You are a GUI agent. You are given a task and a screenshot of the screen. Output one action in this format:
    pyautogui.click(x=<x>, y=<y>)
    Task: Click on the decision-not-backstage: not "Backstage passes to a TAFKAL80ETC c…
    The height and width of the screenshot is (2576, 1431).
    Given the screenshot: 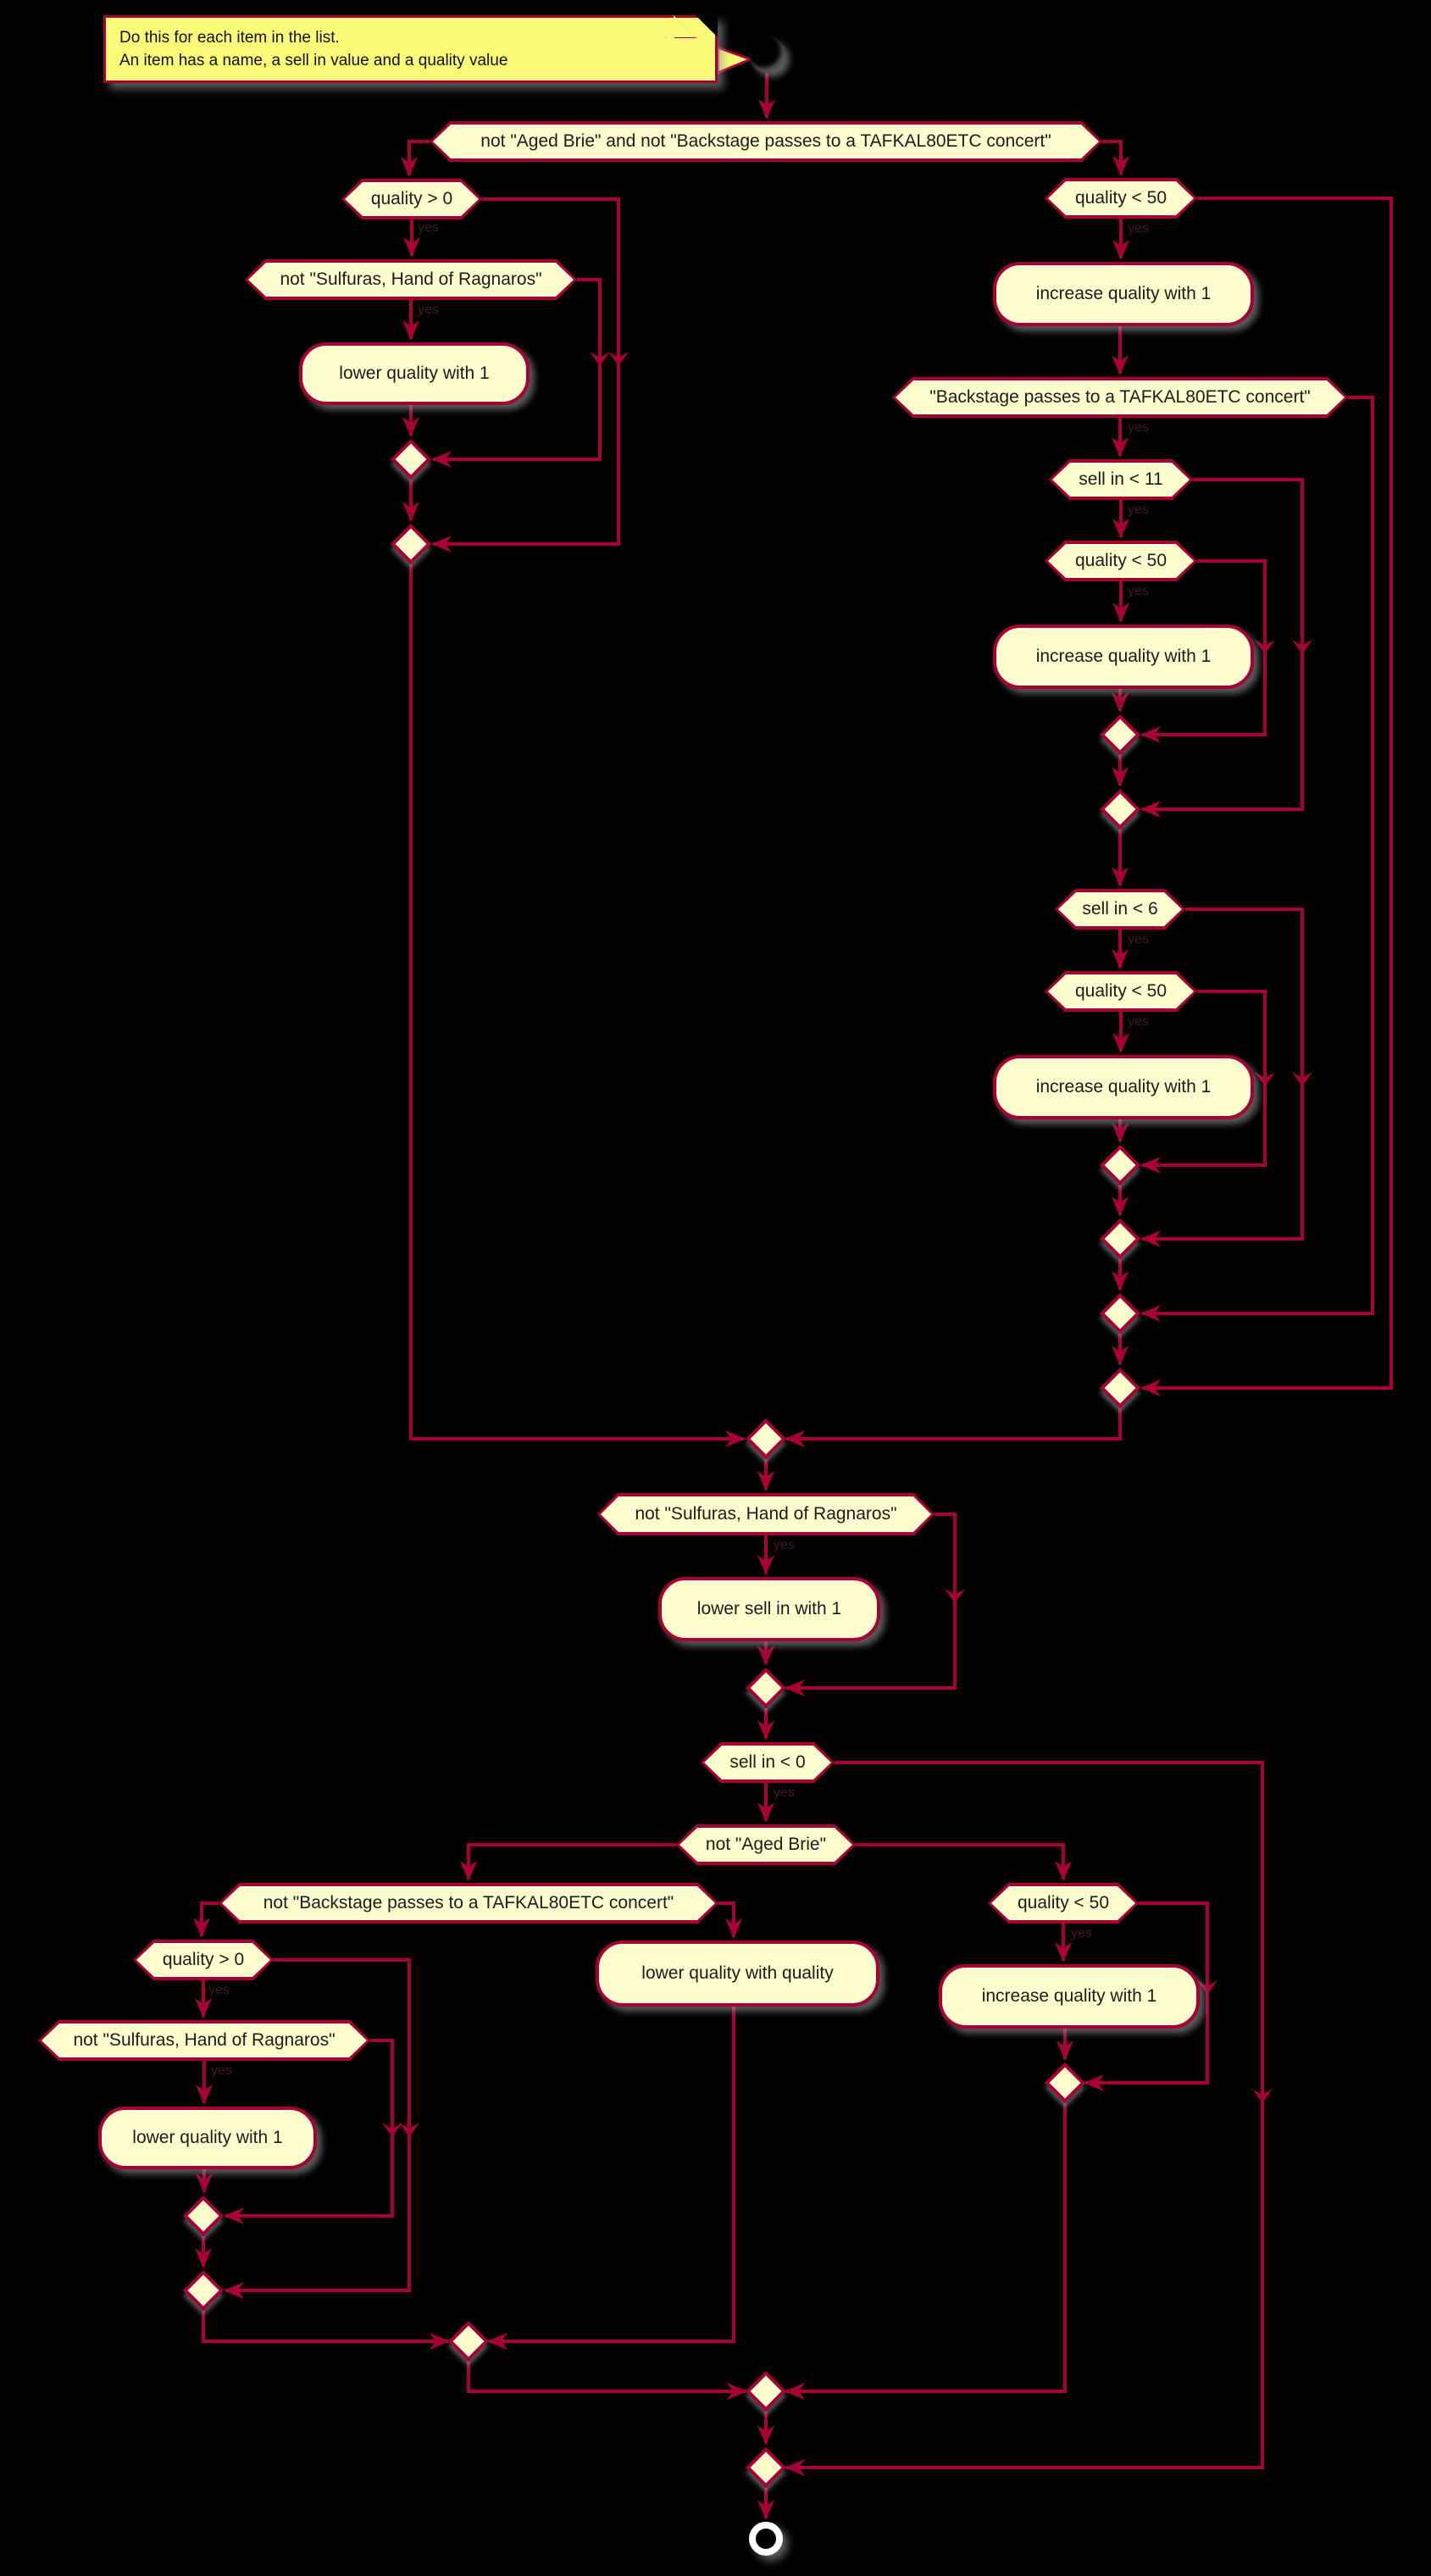 What is the action you would take?
    pyautogui.click(x=469, y=1903)
    